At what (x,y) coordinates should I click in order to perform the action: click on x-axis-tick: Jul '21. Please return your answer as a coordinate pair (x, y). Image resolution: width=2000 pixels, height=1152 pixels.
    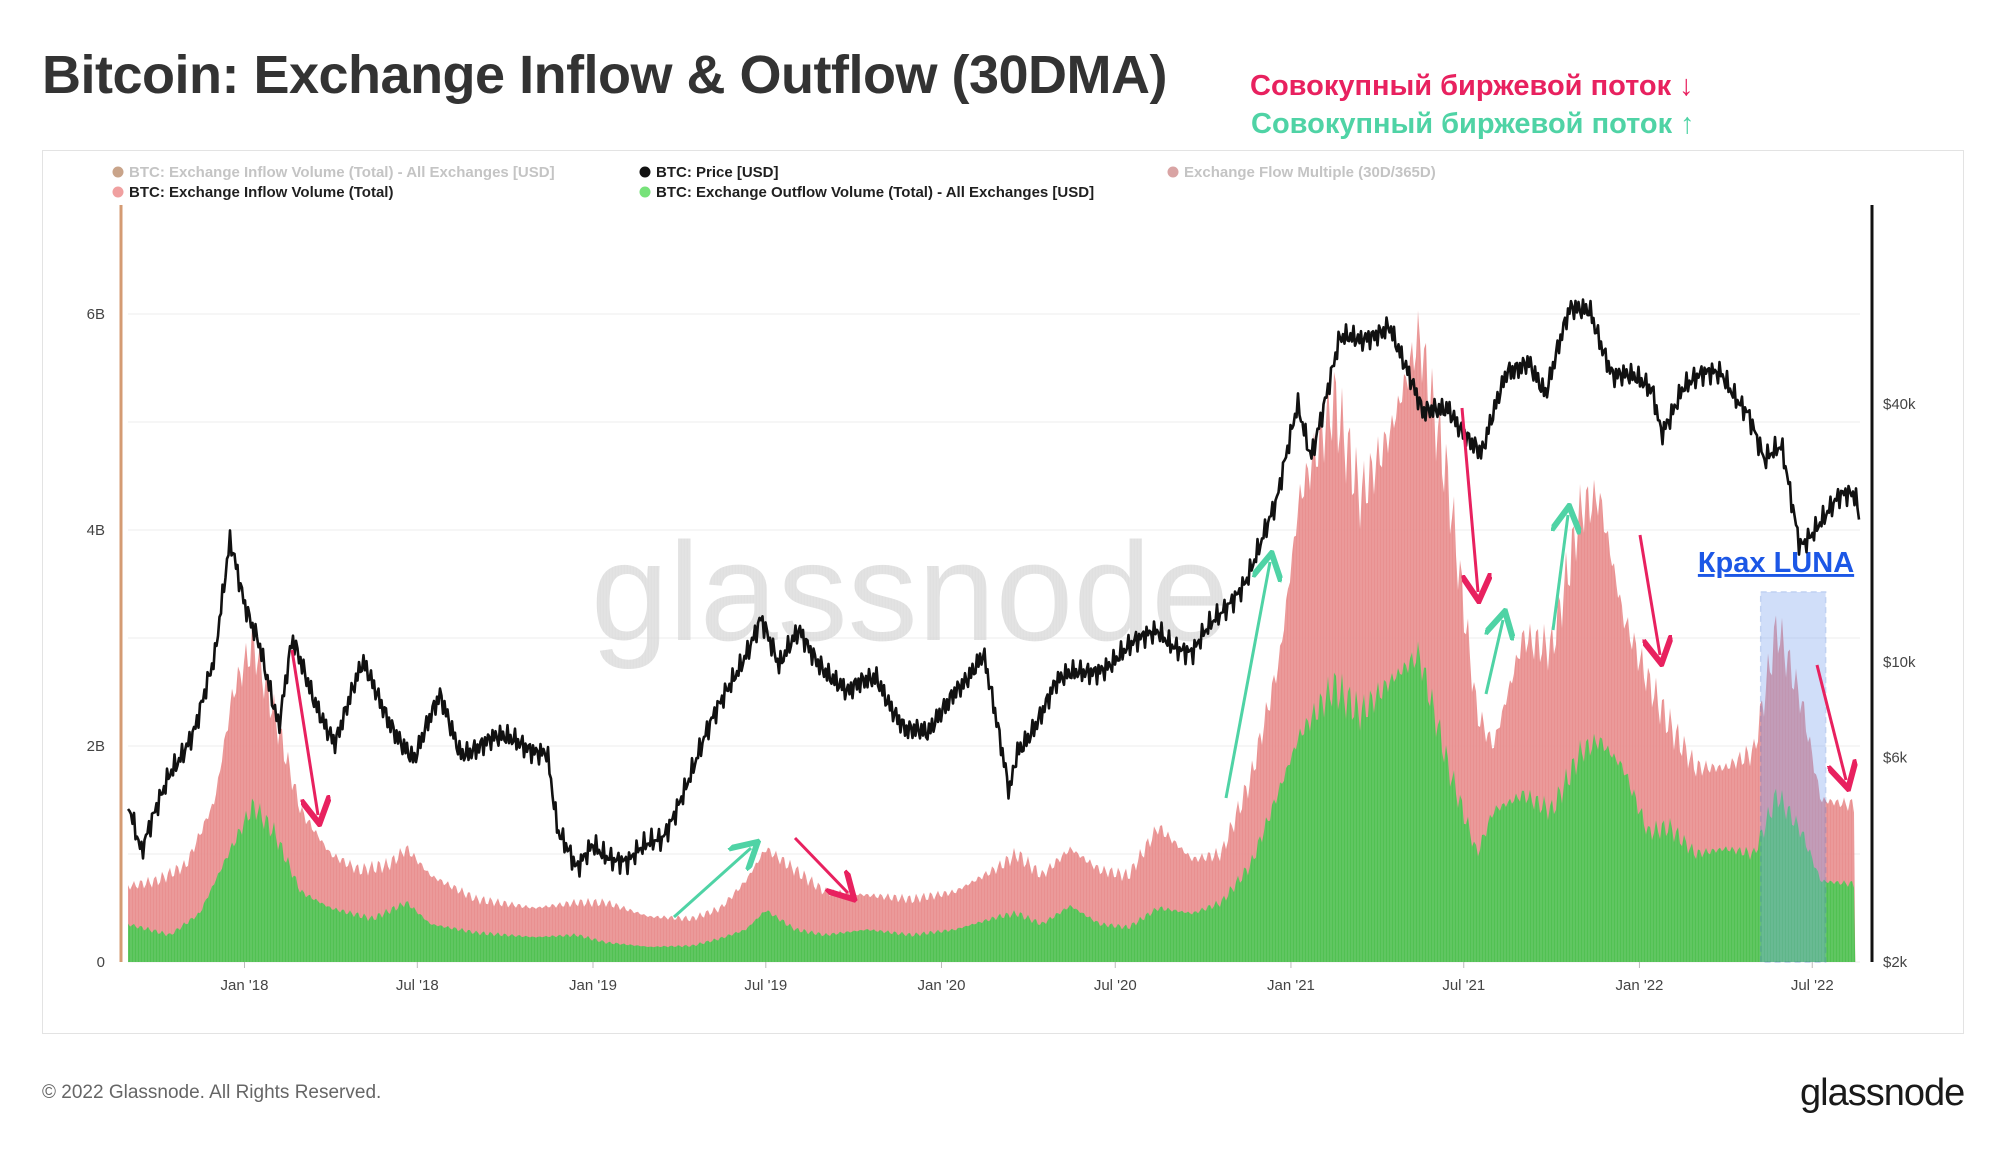
    Looking at the image, I should click on (1463, 985).